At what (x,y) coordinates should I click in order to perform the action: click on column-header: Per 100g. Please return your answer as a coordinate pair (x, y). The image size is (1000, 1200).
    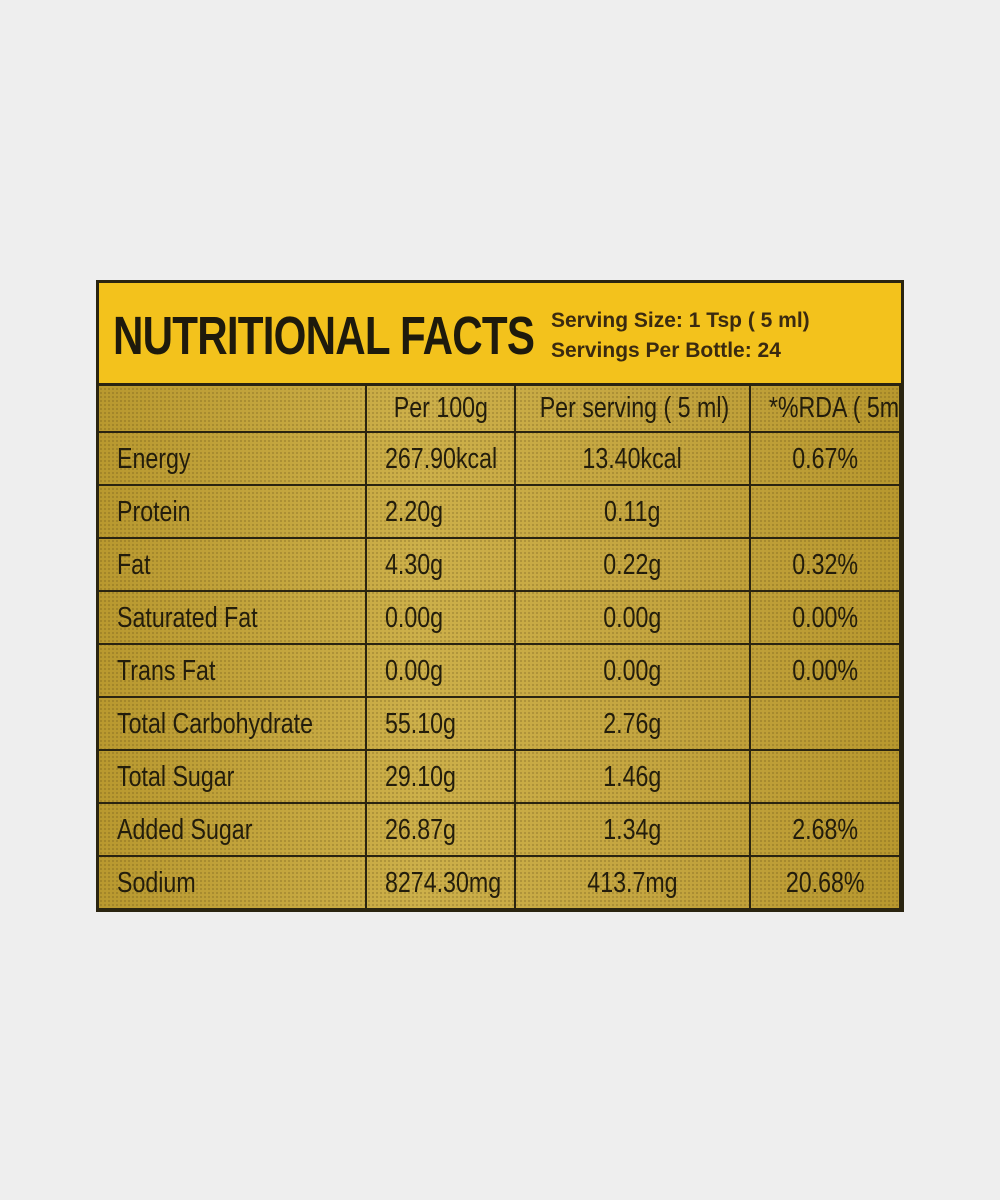
    Looking at the image, I should click on (441, 408).